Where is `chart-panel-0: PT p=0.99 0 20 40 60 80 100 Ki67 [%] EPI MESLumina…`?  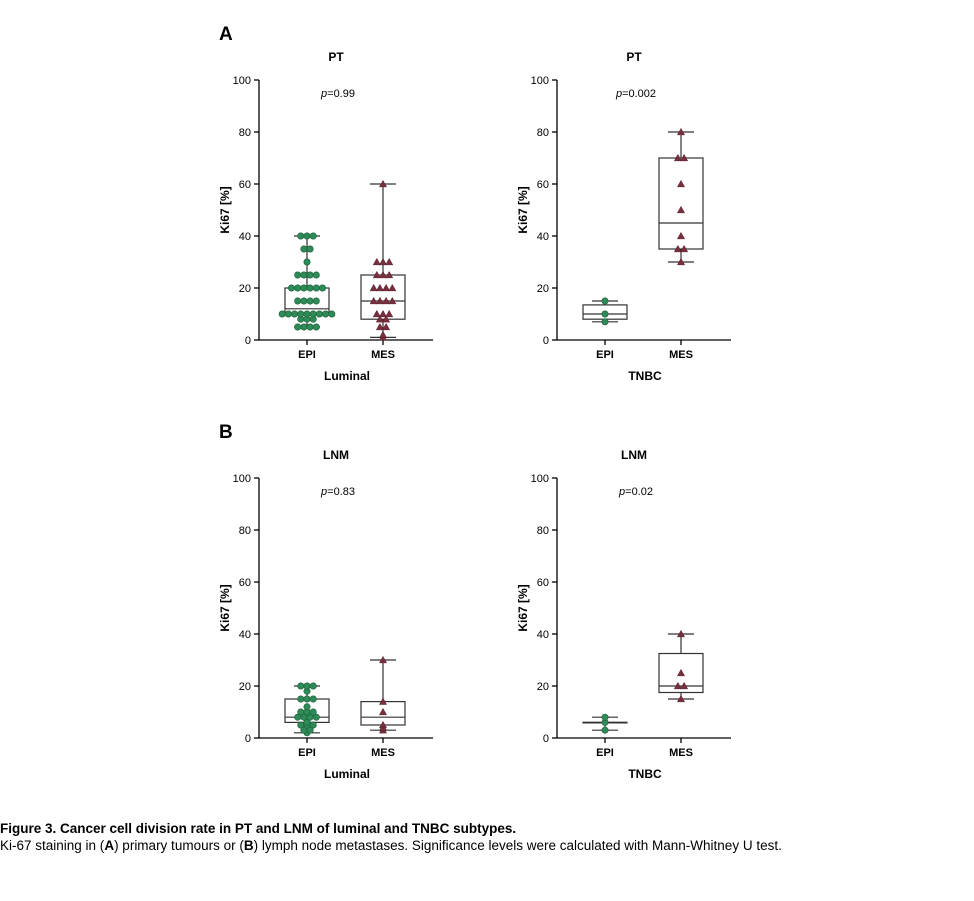
chart-panel-0: PT p=0.99 0 20 40 60 80 100 Ki67 [%] EPI MESLumina… is located at coordinates (325, 216).